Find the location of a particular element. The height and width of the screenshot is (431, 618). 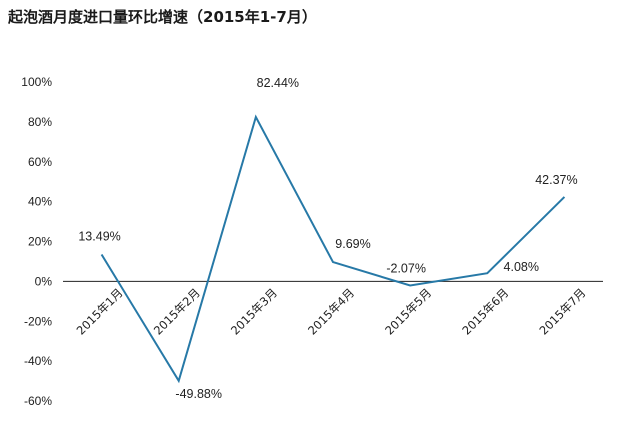

x-category-label: 2015年4月 is located at coordinates (331, 312).